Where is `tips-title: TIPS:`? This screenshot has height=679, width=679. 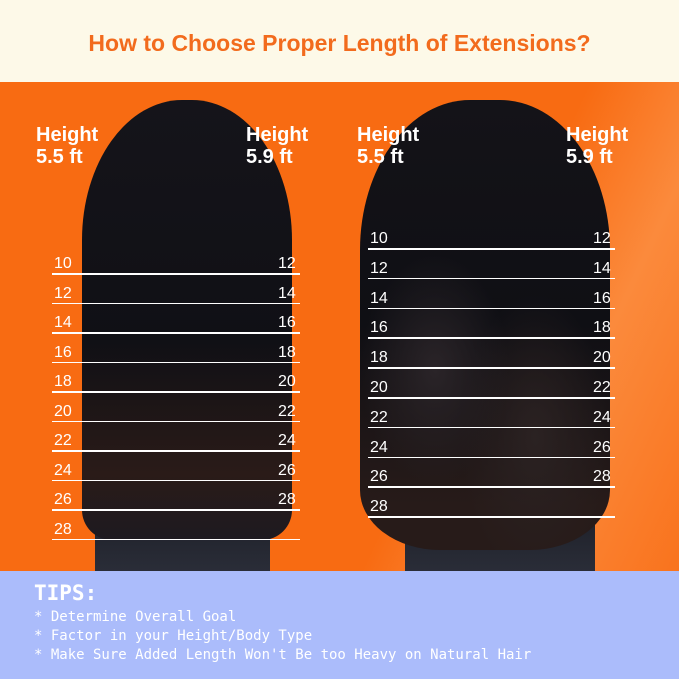 tips-title: TIPS: is located at coordinates (66, 593).